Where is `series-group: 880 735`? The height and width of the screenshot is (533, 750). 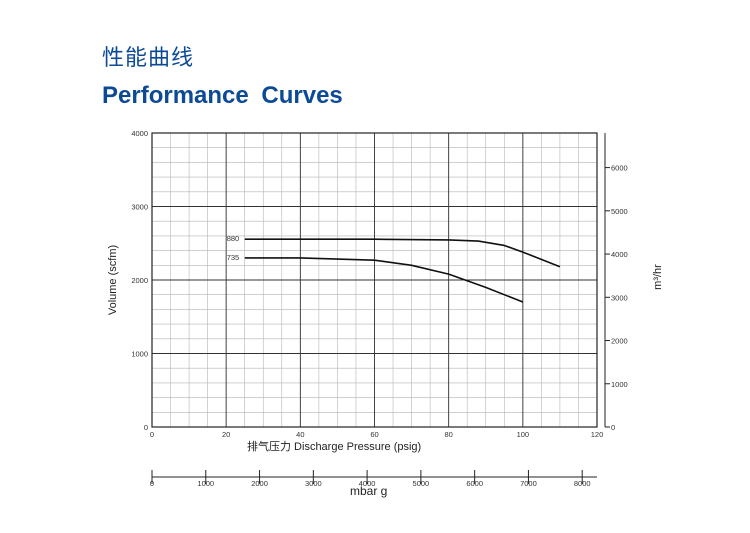
series-group: 880 735 is located at coordinates (394, 268).